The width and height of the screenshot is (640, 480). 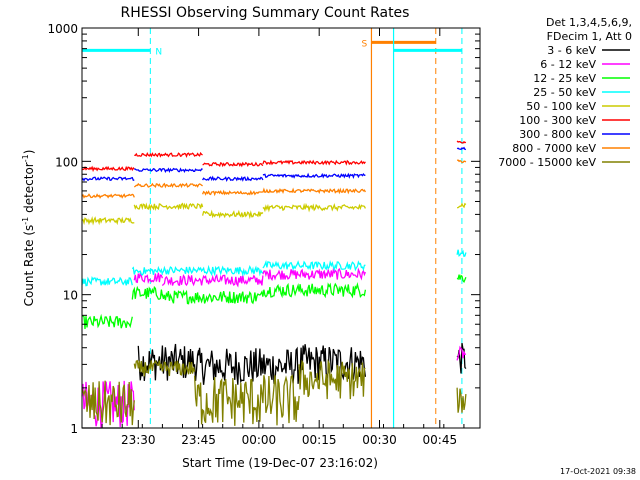 I want to click on legend-label: 7000 - 15000 keV, so click(x=547, y=162).